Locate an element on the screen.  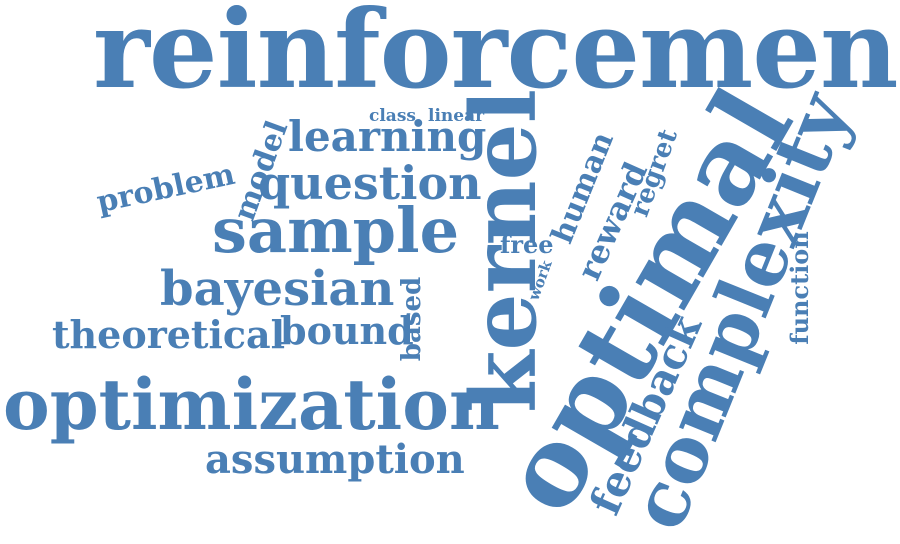
word-sample: sample is located at coordinates (336, 230).